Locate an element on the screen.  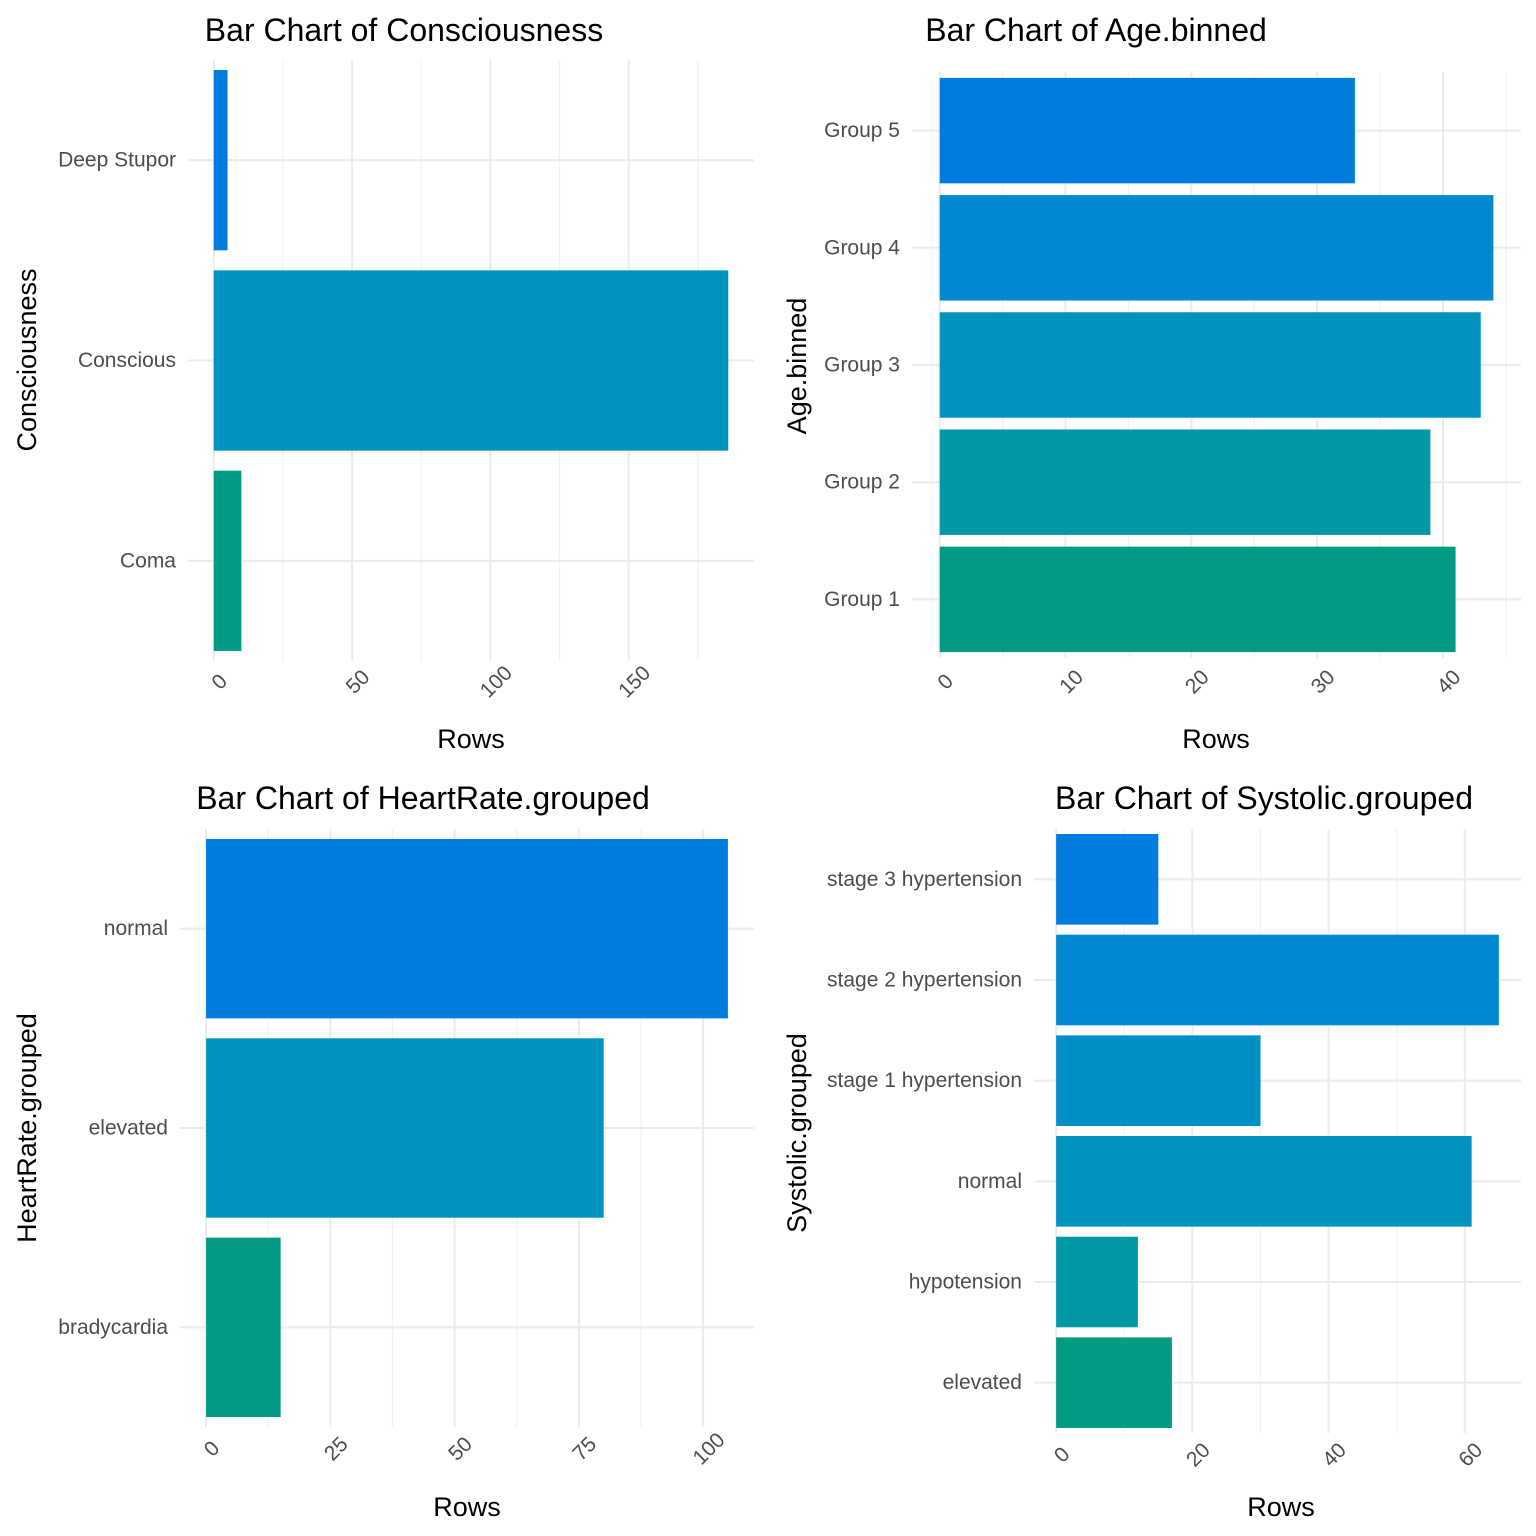
bar-bradycardia is located at coordinates (243, 1327).